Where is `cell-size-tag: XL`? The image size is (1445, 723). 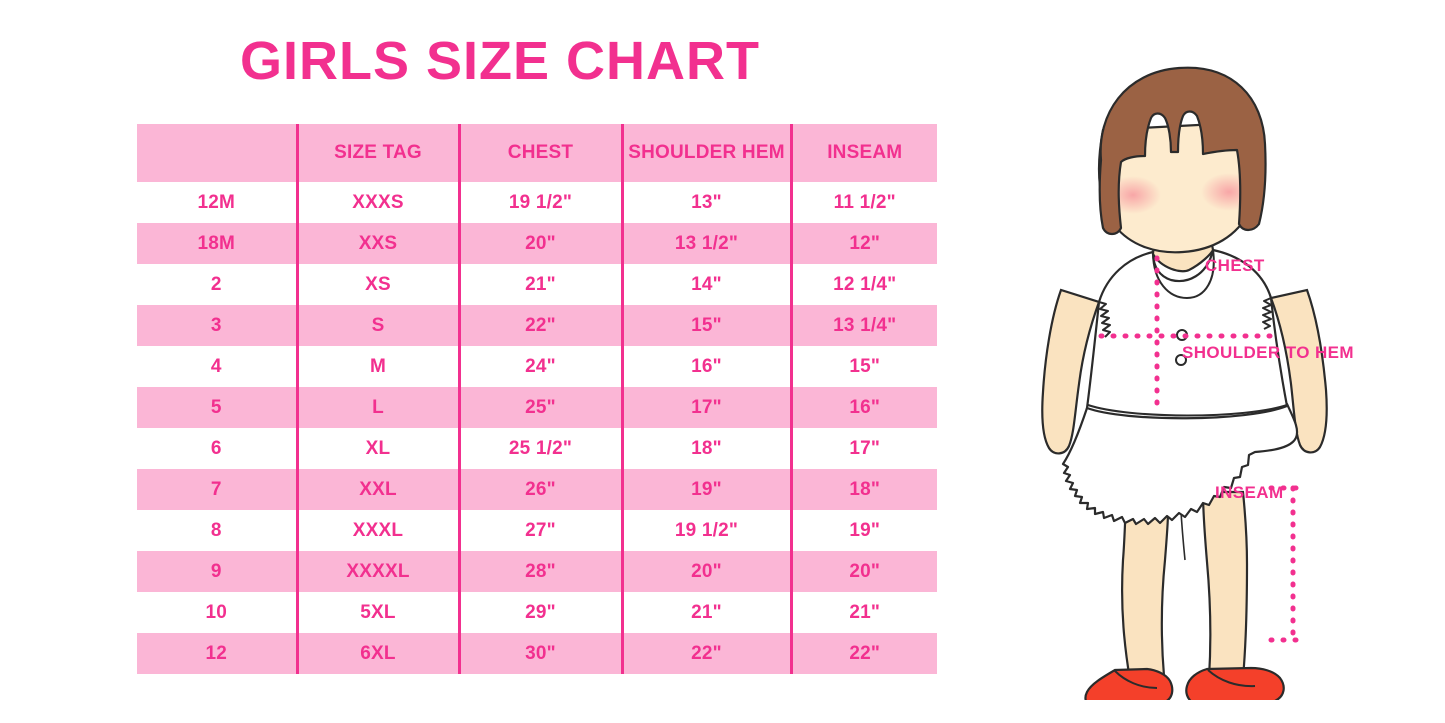
cell-size-tag: XL is located at coordinates (379, 448).